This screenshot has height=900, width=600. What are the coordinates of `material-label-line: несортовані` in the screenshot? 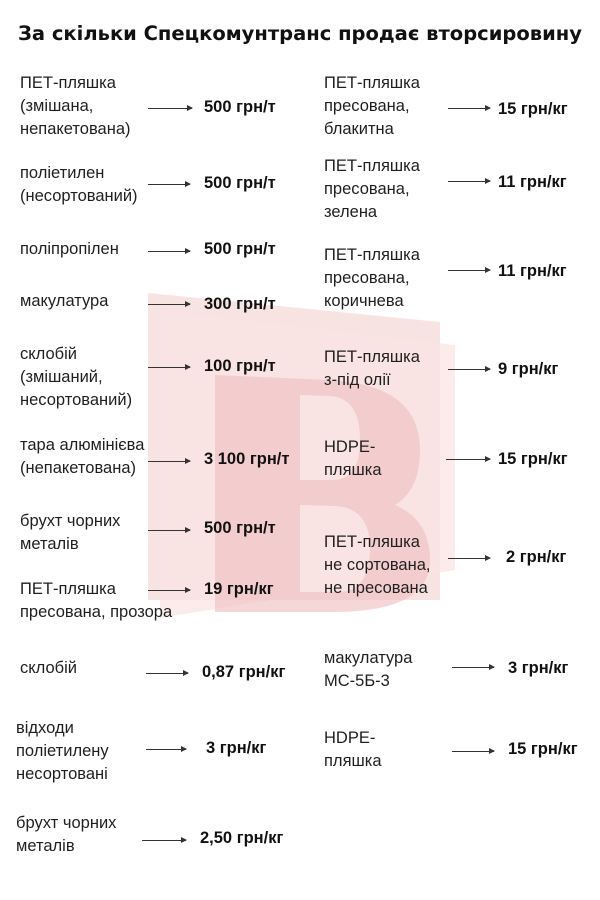 It's located at (62, 774).